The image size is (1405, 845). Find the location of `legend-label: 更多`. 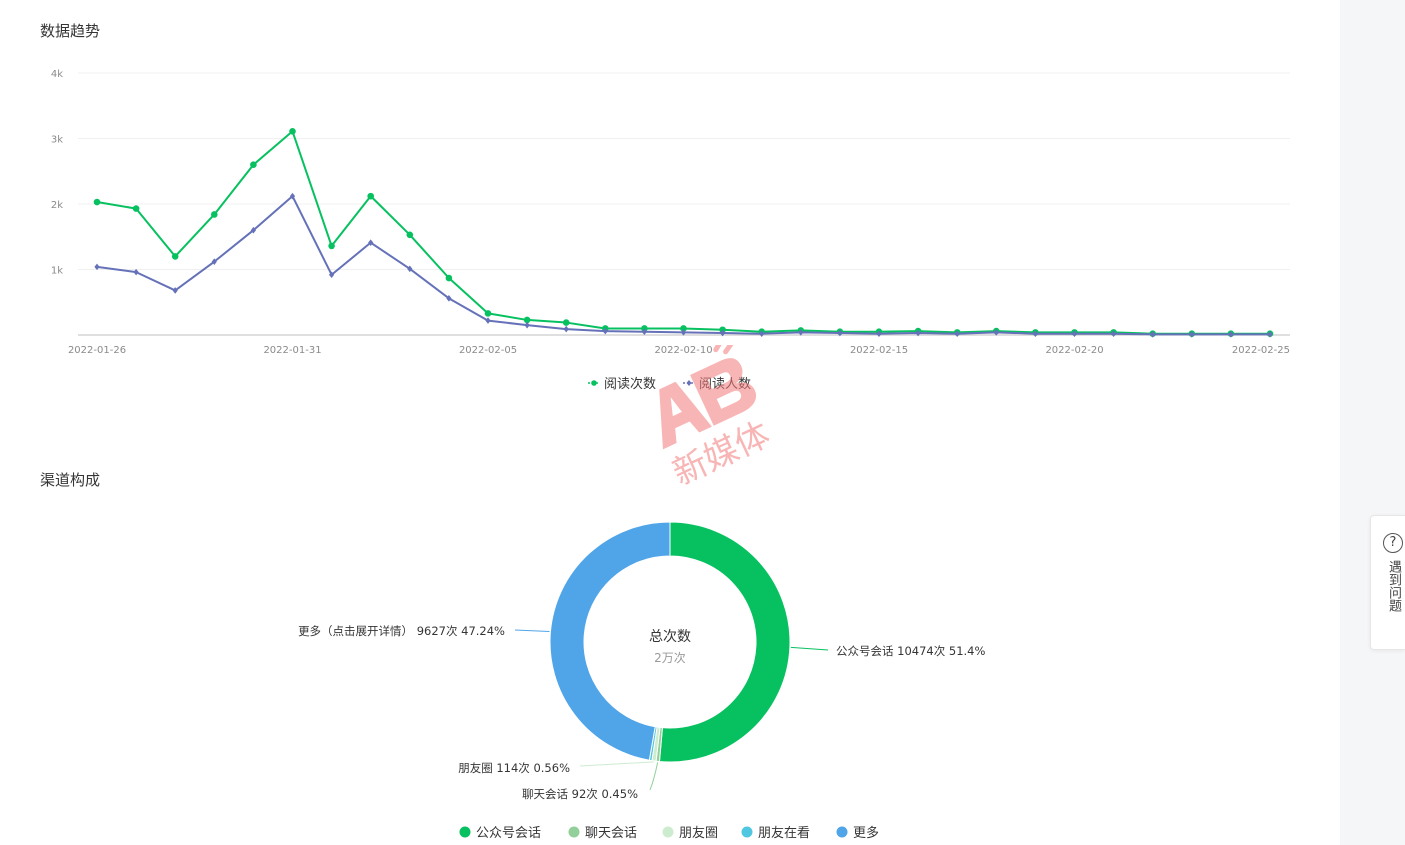

legend-label: 更多 is located at coordinates (866, 833).